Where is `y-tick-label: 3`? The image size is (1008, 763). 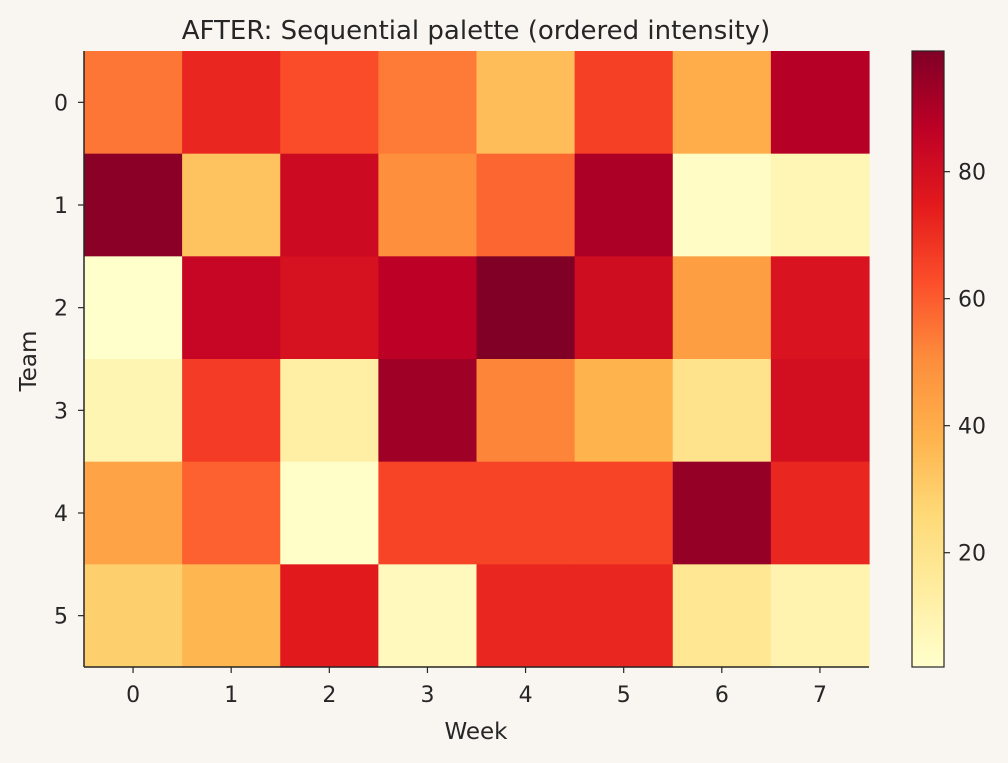 y-tick-label: 3 is located at coordinates (61, 411).